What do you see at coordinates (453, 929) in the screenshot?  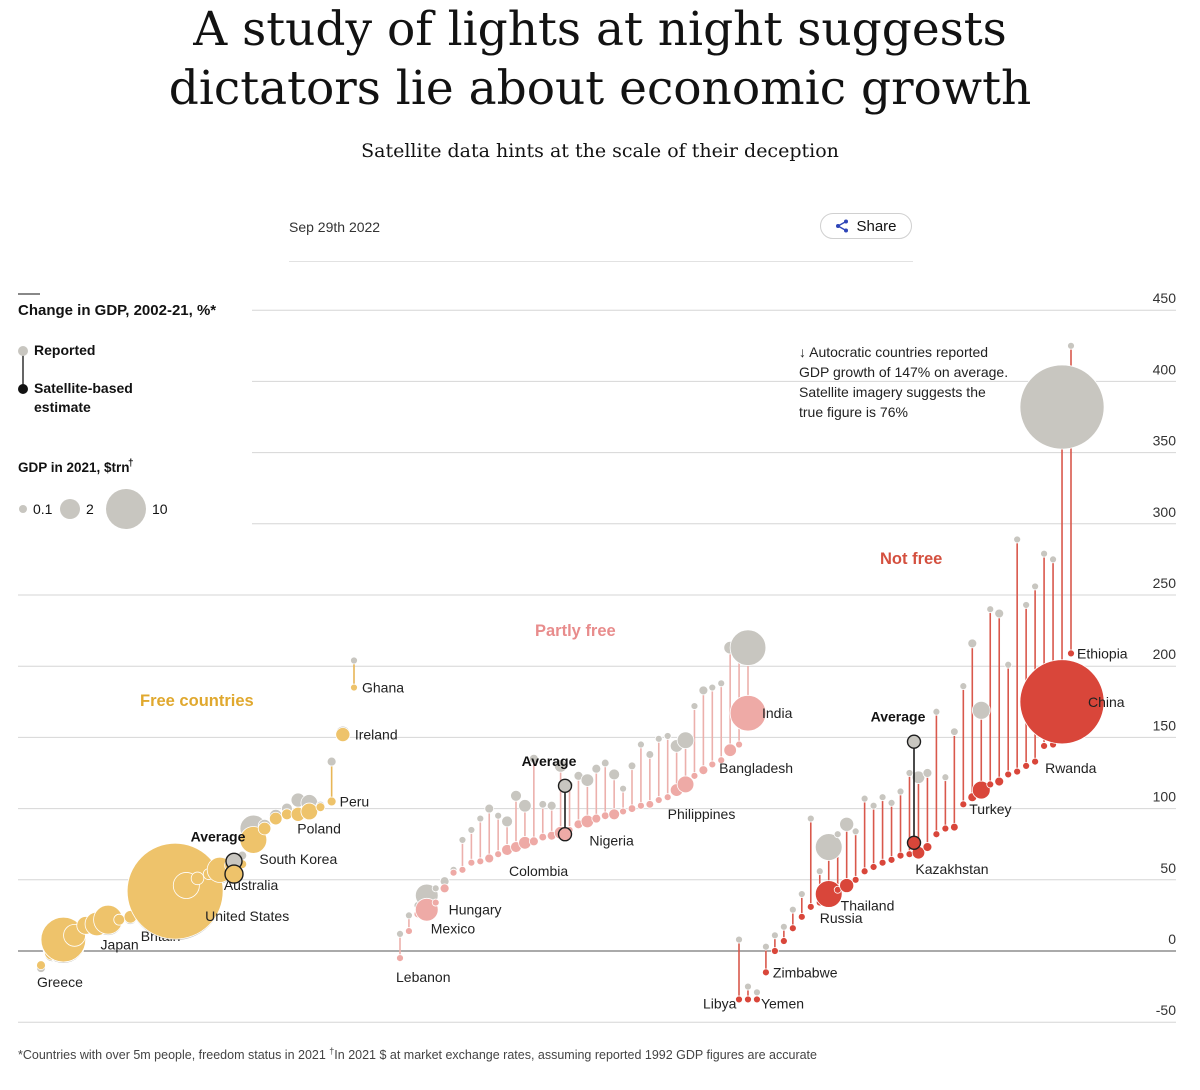 I see `country-label: Mexico` at bounding box center [453, 929].